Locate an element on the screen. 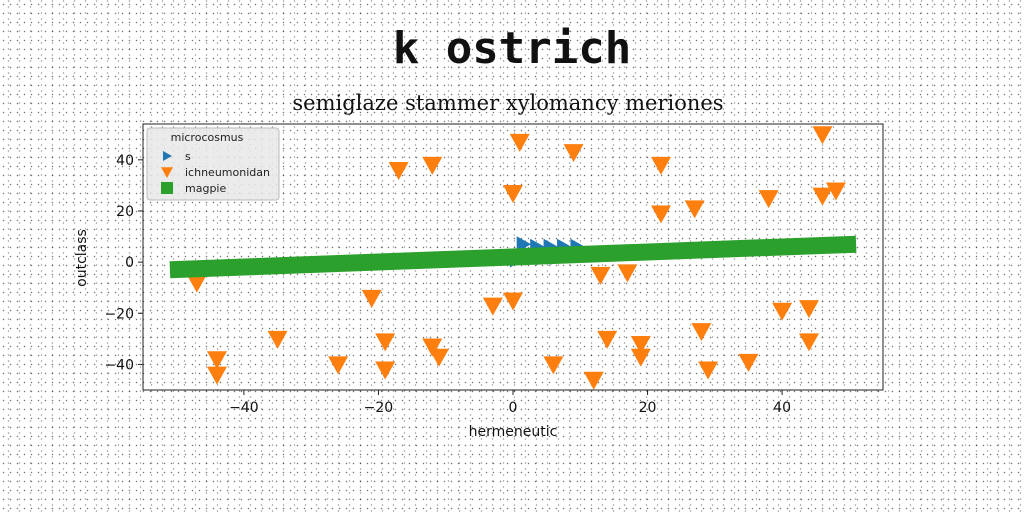  legend: microcosmus s ichneumonidan magpie is located at coordinates (213, 164).